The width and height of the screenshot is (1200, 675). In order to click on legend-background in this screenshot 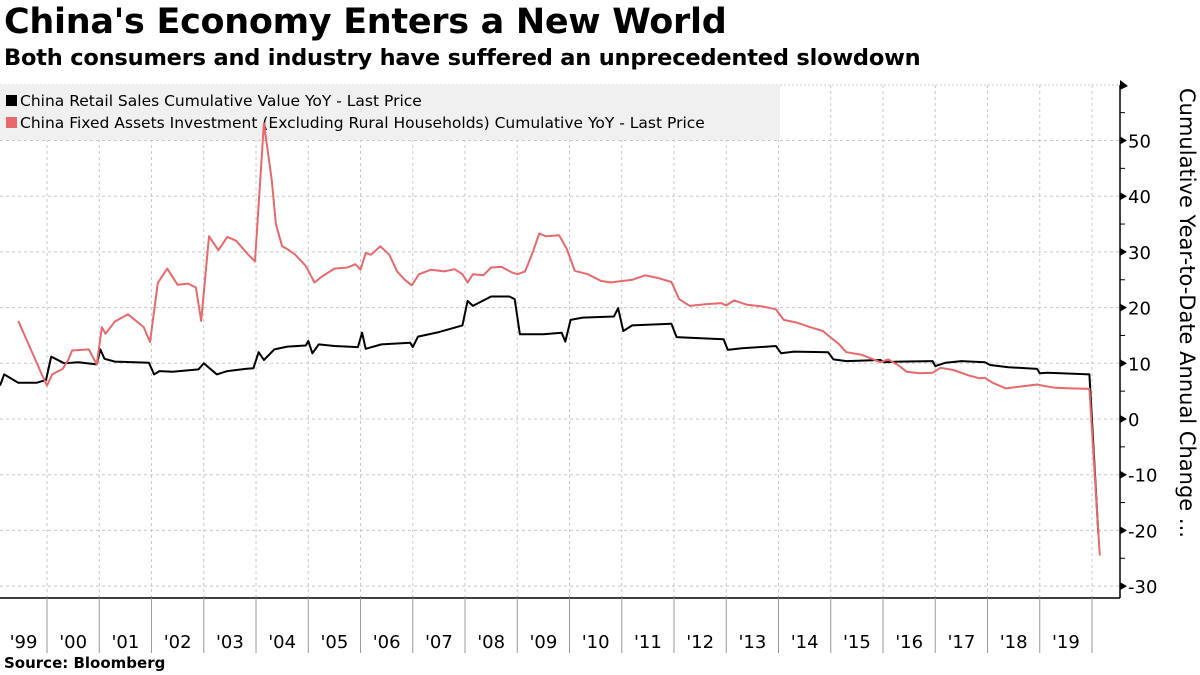, I will do `click(390, 112)`.